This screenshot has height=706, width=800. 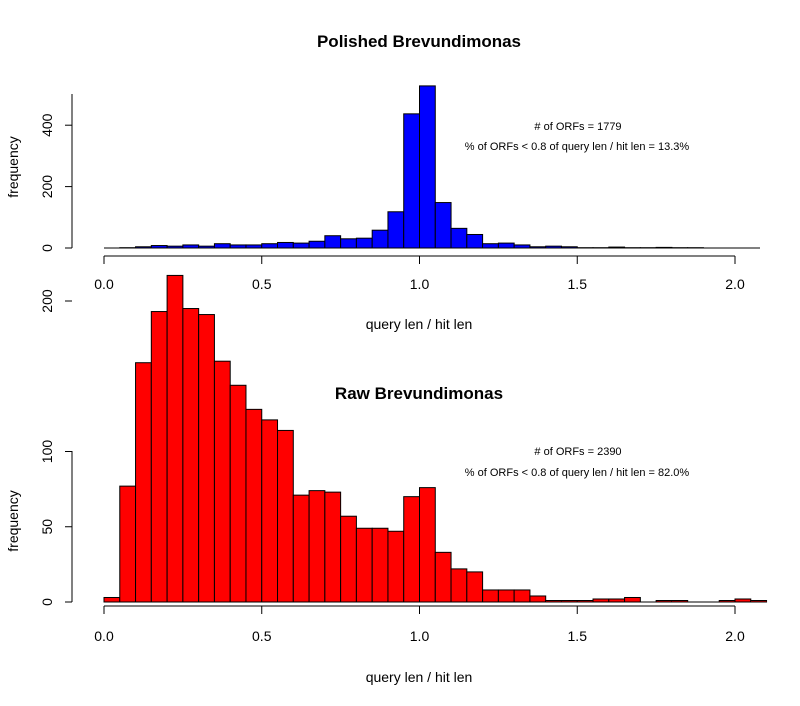 I want to click on y-axis: 0 200 400, so click(x=56, y=173).